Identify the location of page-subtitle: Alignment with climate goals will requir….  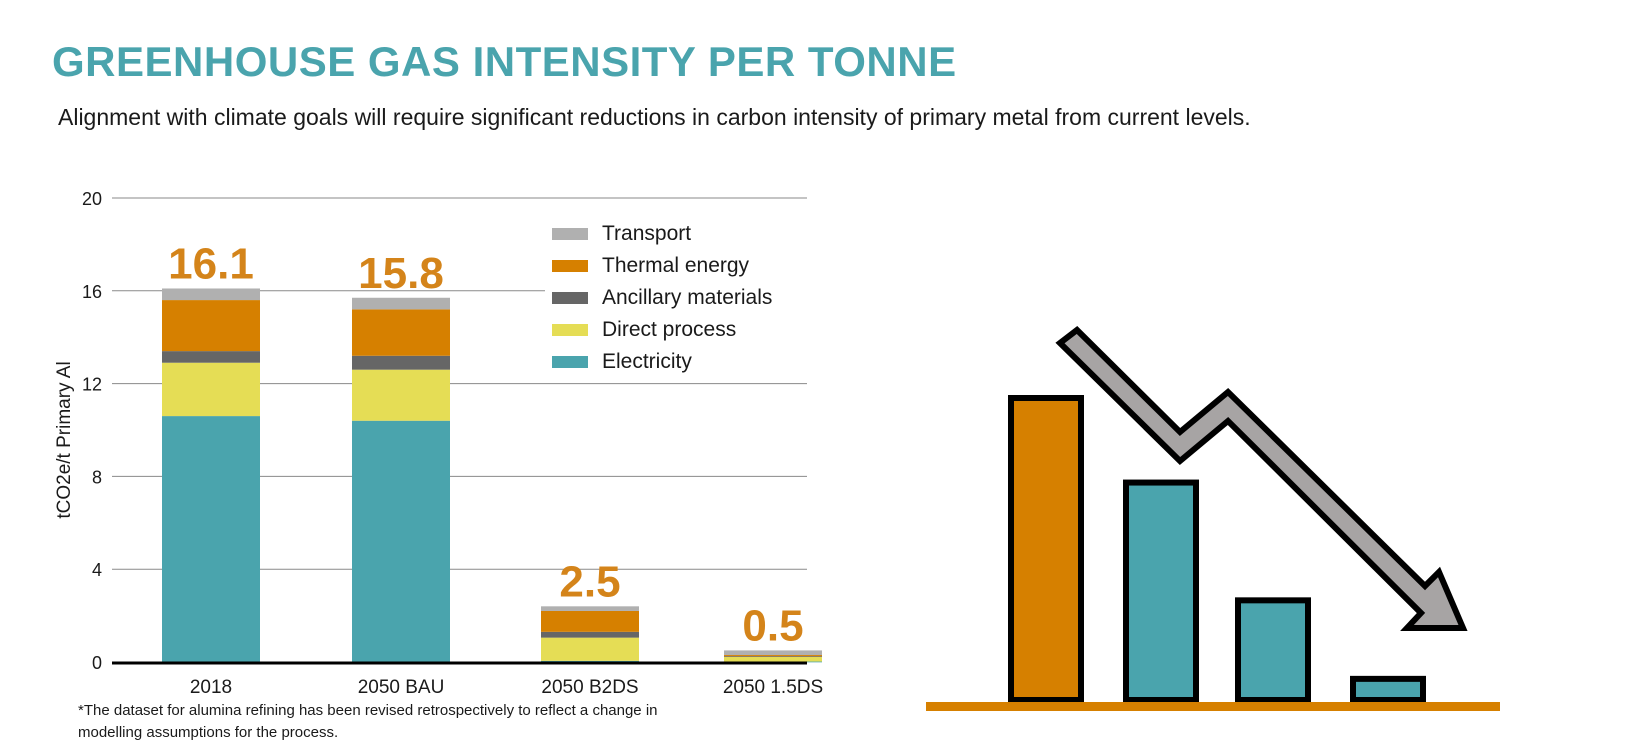
(654, 117).